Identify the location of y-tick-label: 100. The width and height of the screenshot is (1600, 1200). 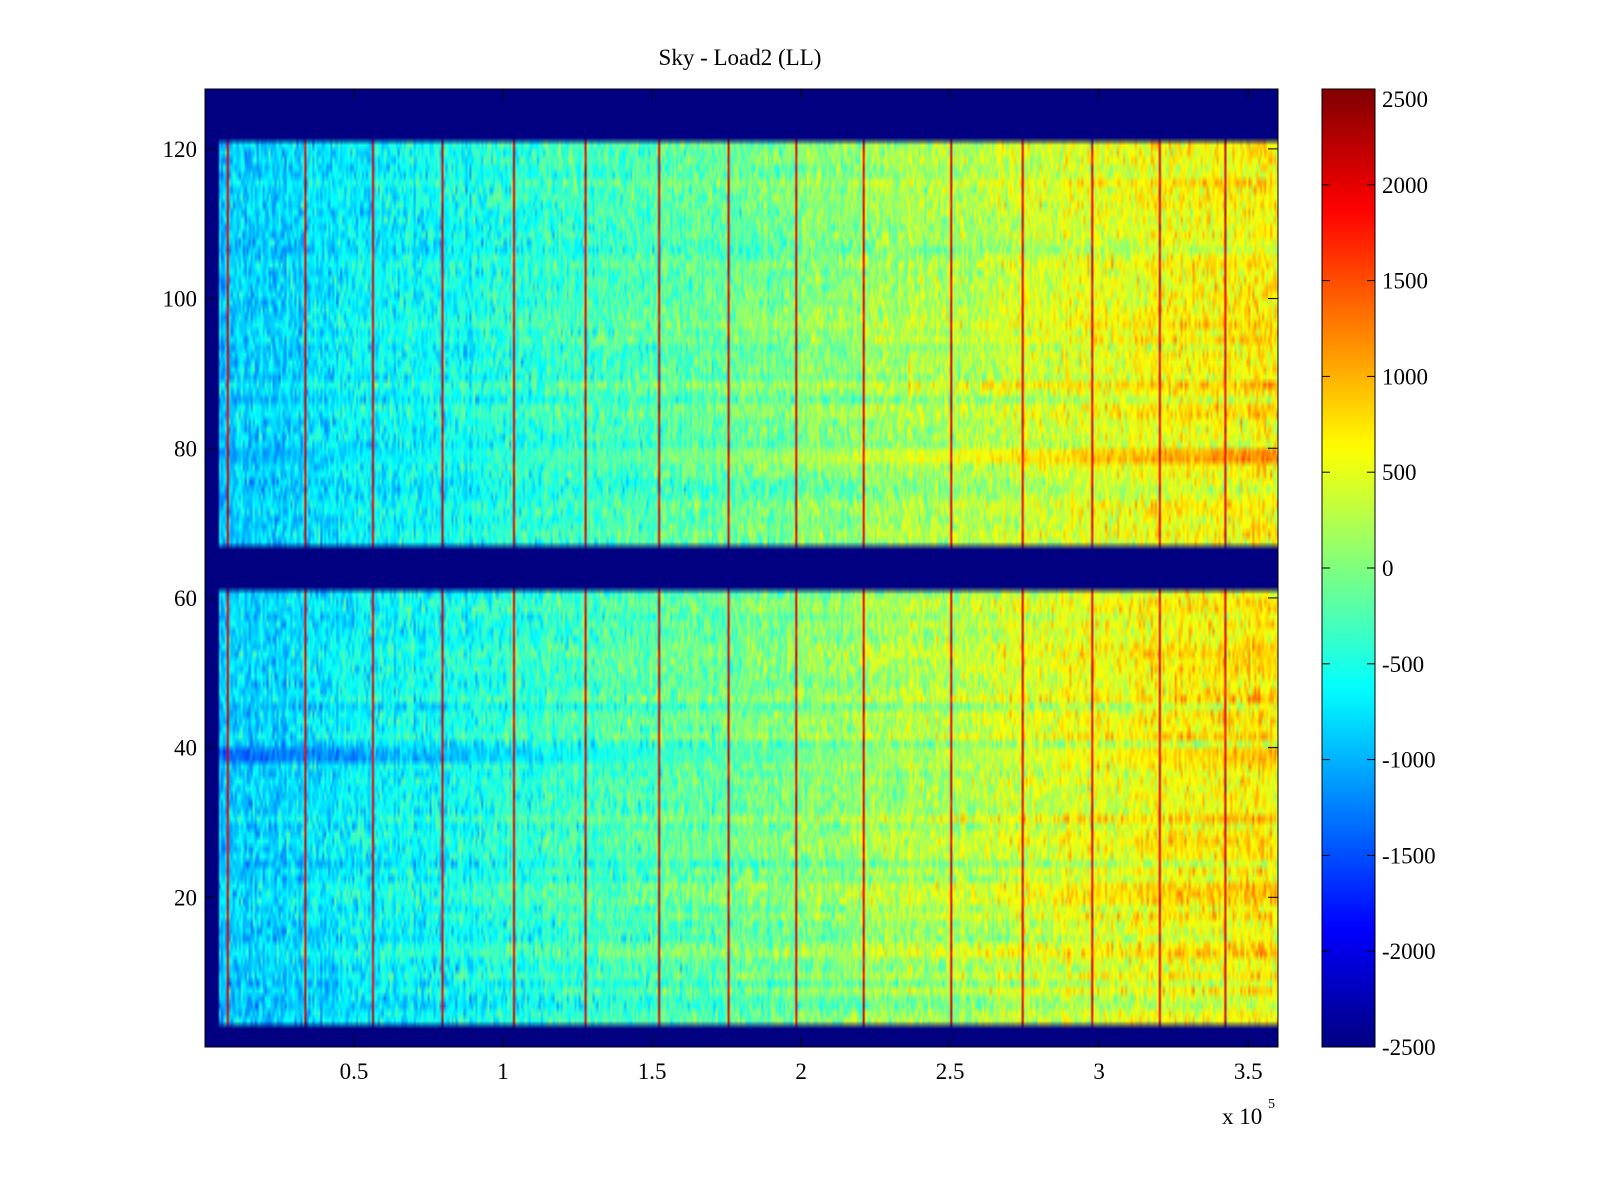
(180, 299).